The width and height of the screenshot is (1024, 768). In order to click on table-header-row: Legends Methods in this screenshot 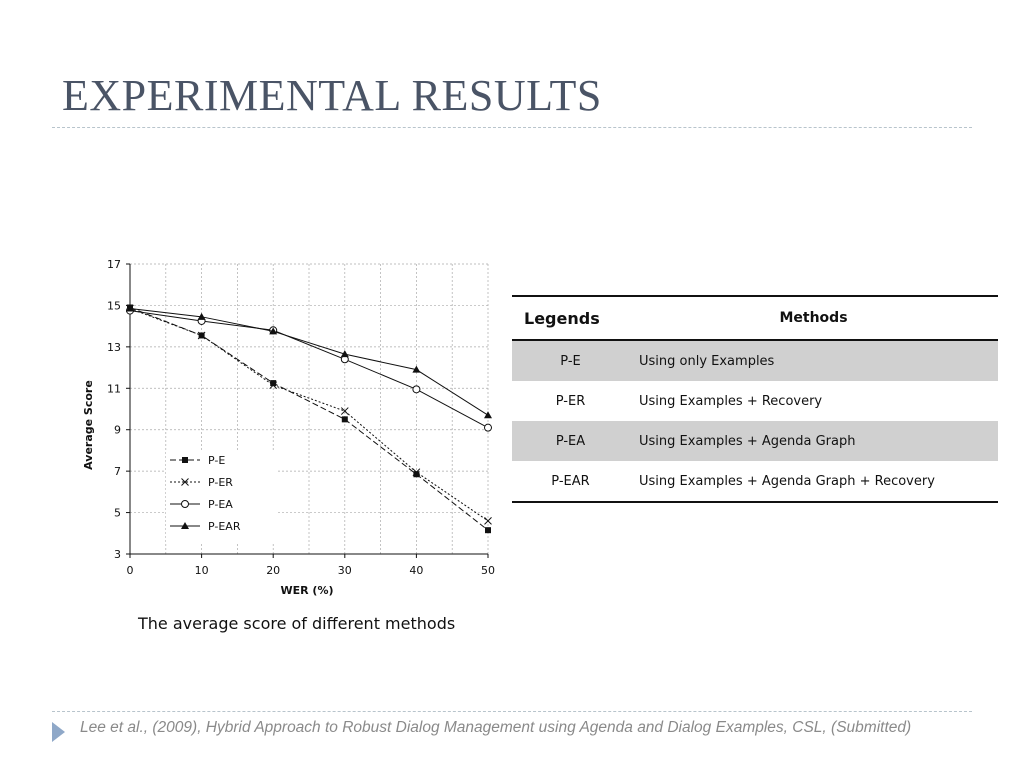, I will do `click(755, 318)`.